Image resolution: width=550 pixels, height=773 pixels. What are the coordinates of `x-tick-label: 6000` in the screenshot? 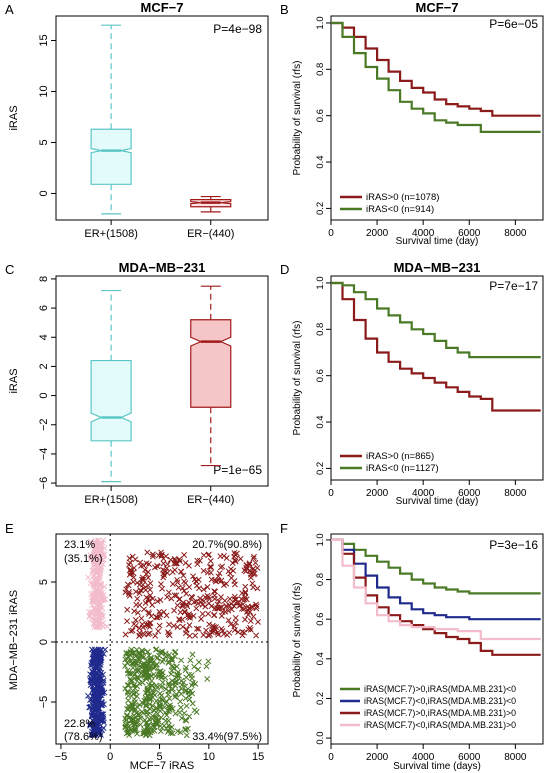 It's located at (469, 757).